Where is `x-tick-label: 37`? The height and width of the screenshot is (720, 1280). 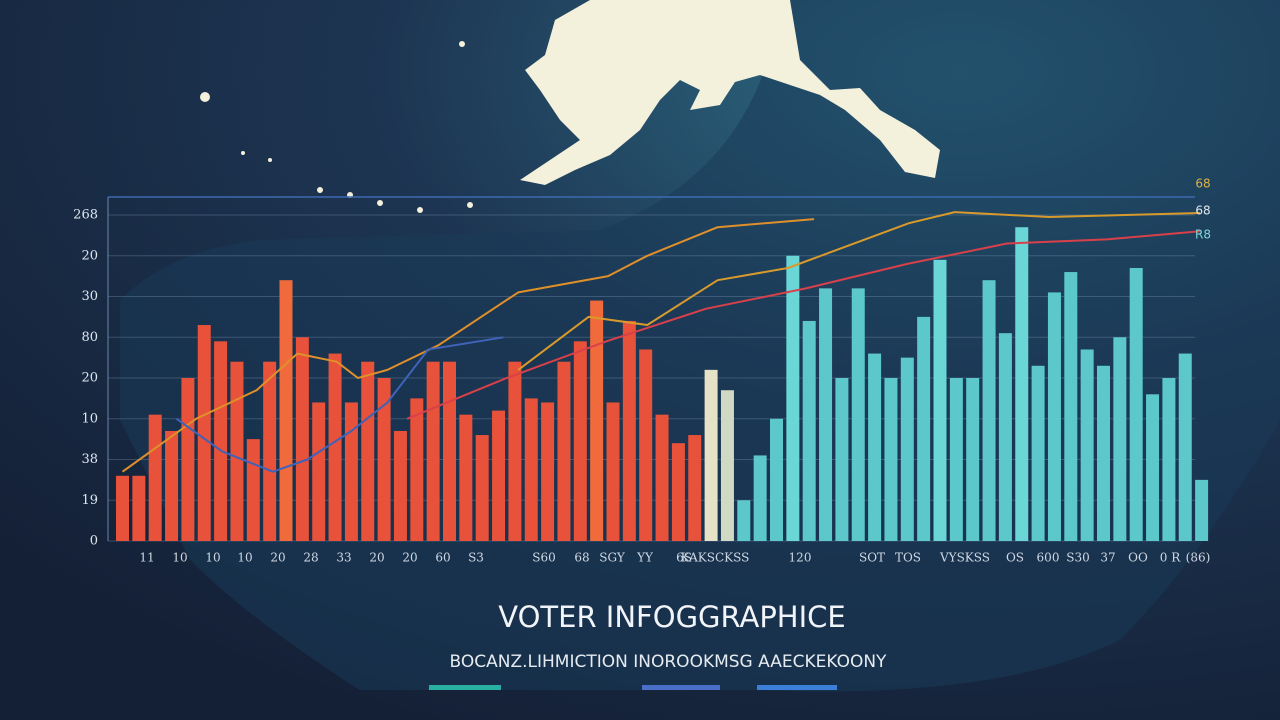 x-tick-label: 37 is located at coordinates (1107, 558).